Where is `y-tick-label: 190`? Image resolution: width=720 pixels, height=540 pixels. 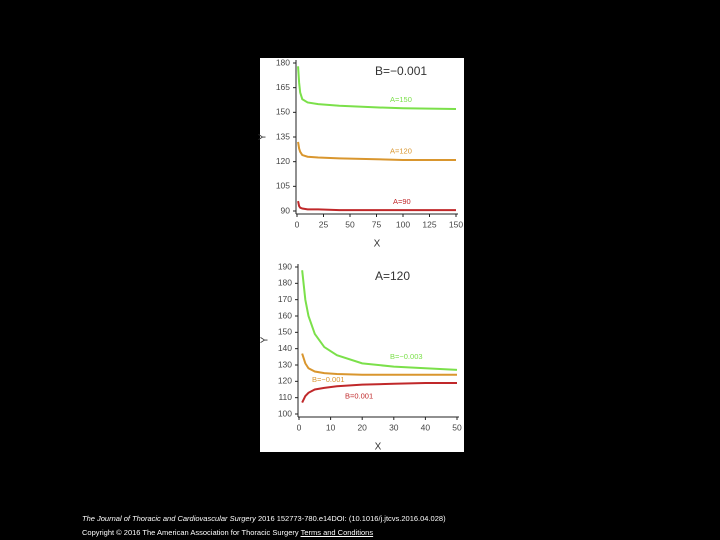
y-tick-label: 190 is located at coordinates (285, 266).